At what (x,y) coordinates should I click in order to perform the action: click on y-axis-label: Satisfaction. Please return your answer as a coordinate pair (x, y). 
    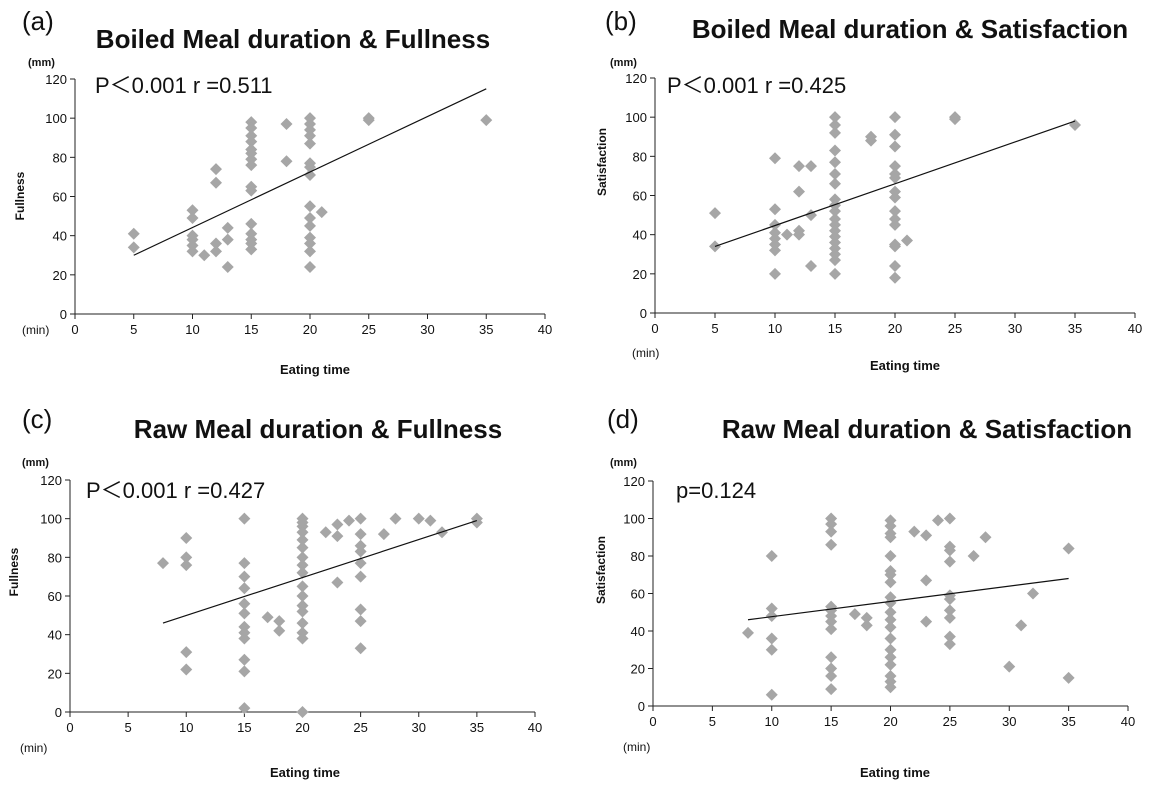
    Looking at the image, I should click on (602, 162).